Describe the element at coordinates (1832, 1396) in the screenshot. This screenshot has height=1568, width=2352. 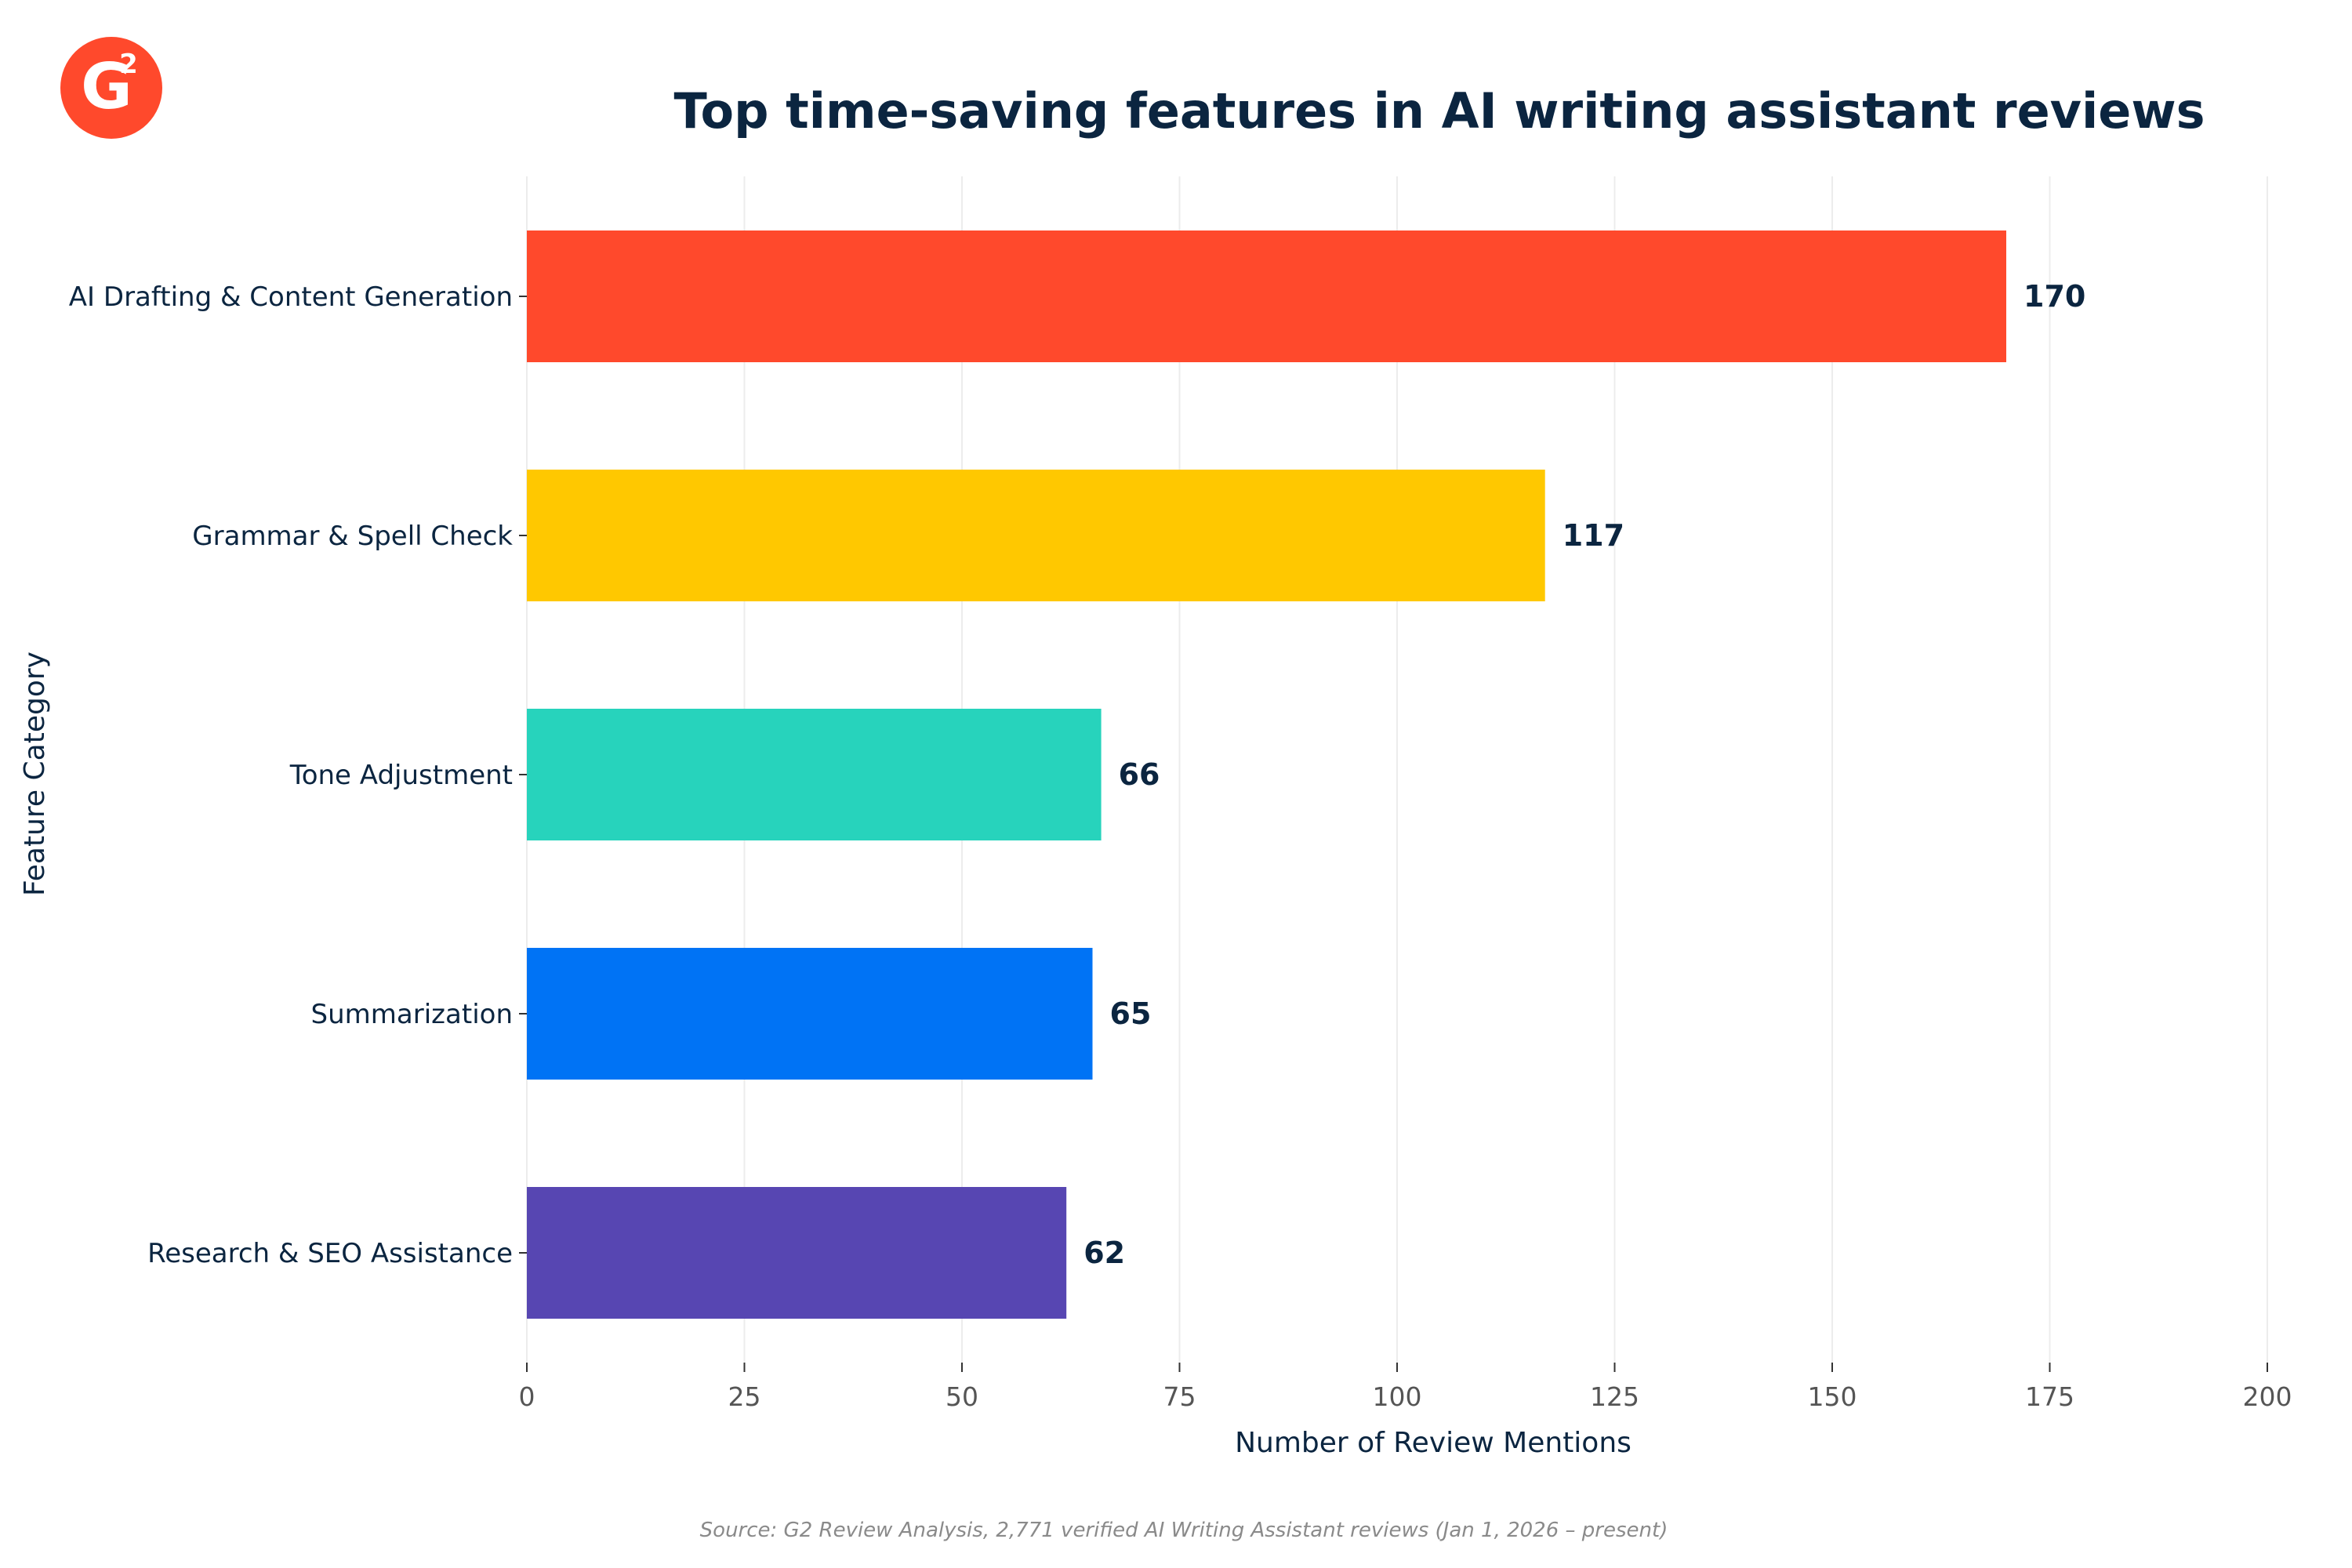
I see `x-tick-label: 150` at that location.